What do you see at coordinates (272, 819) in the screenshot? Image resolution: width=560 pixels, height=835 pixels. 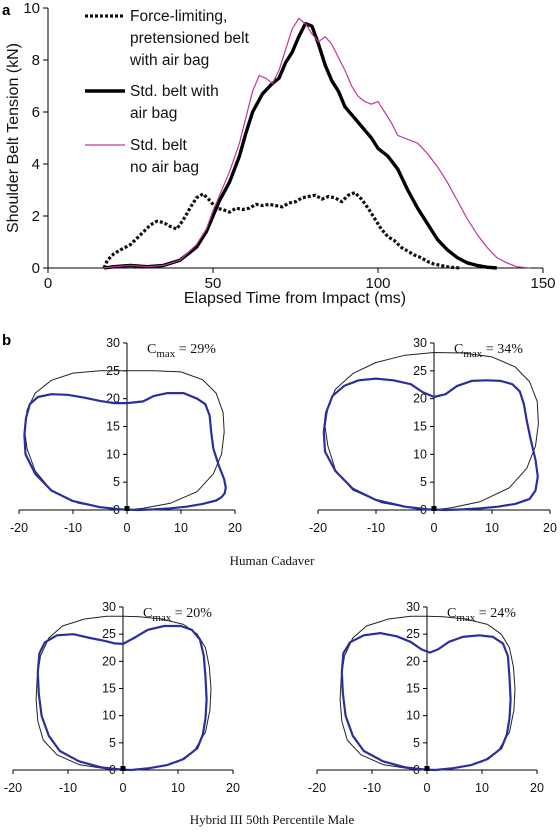 I see `caption-hybrid-iii: Hybrid III 50th Percentile Male` at bounding box center [272, 819].